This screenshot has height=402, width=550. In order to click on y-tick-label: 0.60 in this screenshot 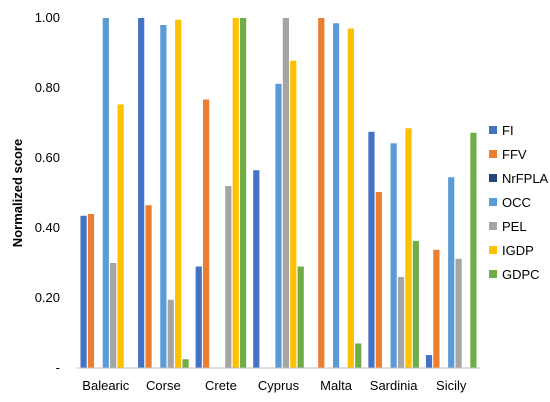, I will do `click(47, 157)`.